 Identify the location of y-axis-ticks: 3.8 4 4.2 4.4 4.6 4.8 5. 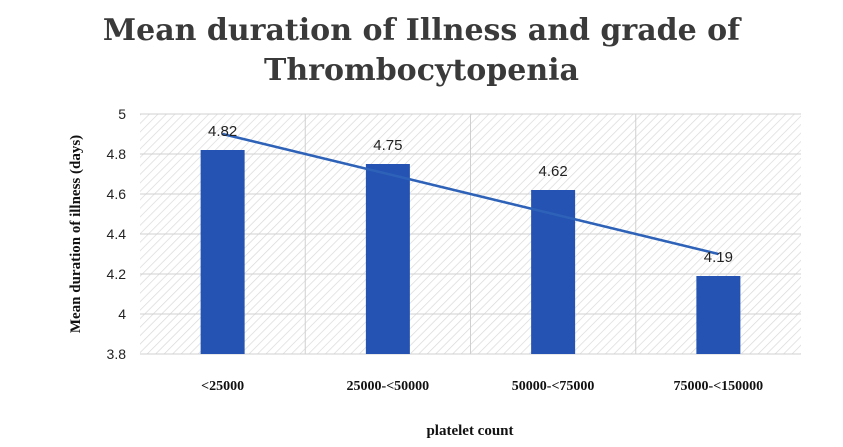
(117, 234).